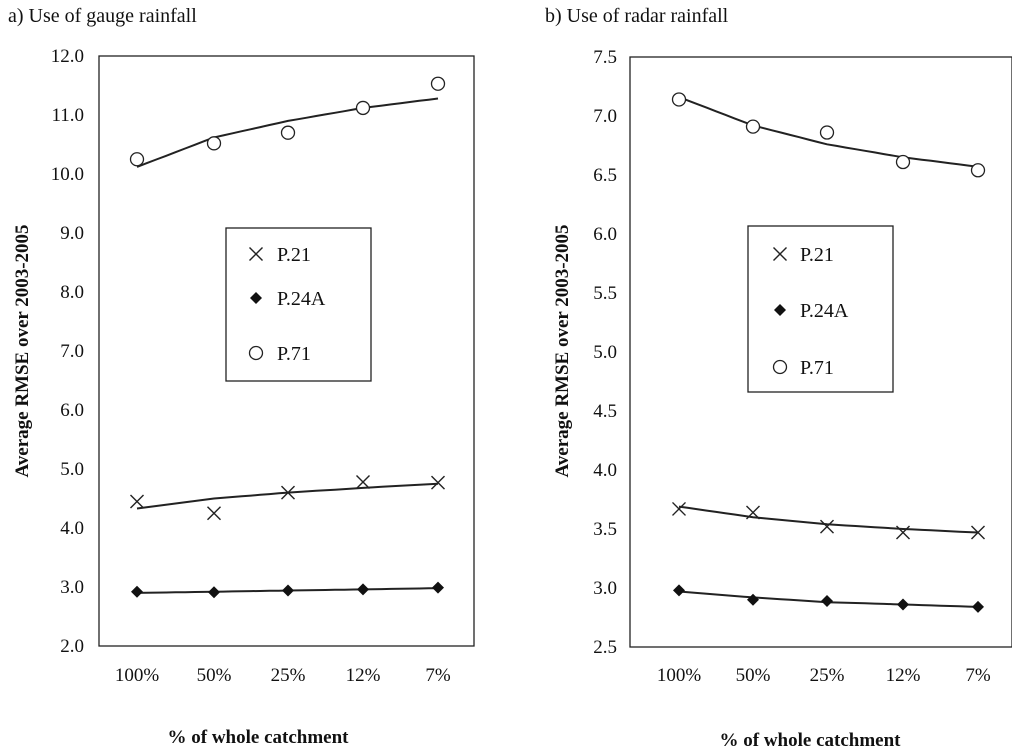  I want to click on y-tick-label: 7.5, so click(605, 57).